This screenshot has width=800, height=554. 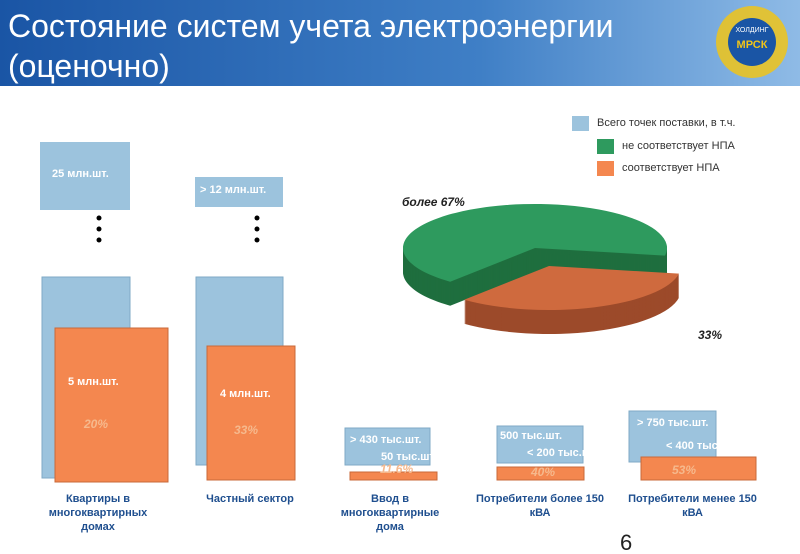 I want to click on share: 40%, so click(x=543, y=472).